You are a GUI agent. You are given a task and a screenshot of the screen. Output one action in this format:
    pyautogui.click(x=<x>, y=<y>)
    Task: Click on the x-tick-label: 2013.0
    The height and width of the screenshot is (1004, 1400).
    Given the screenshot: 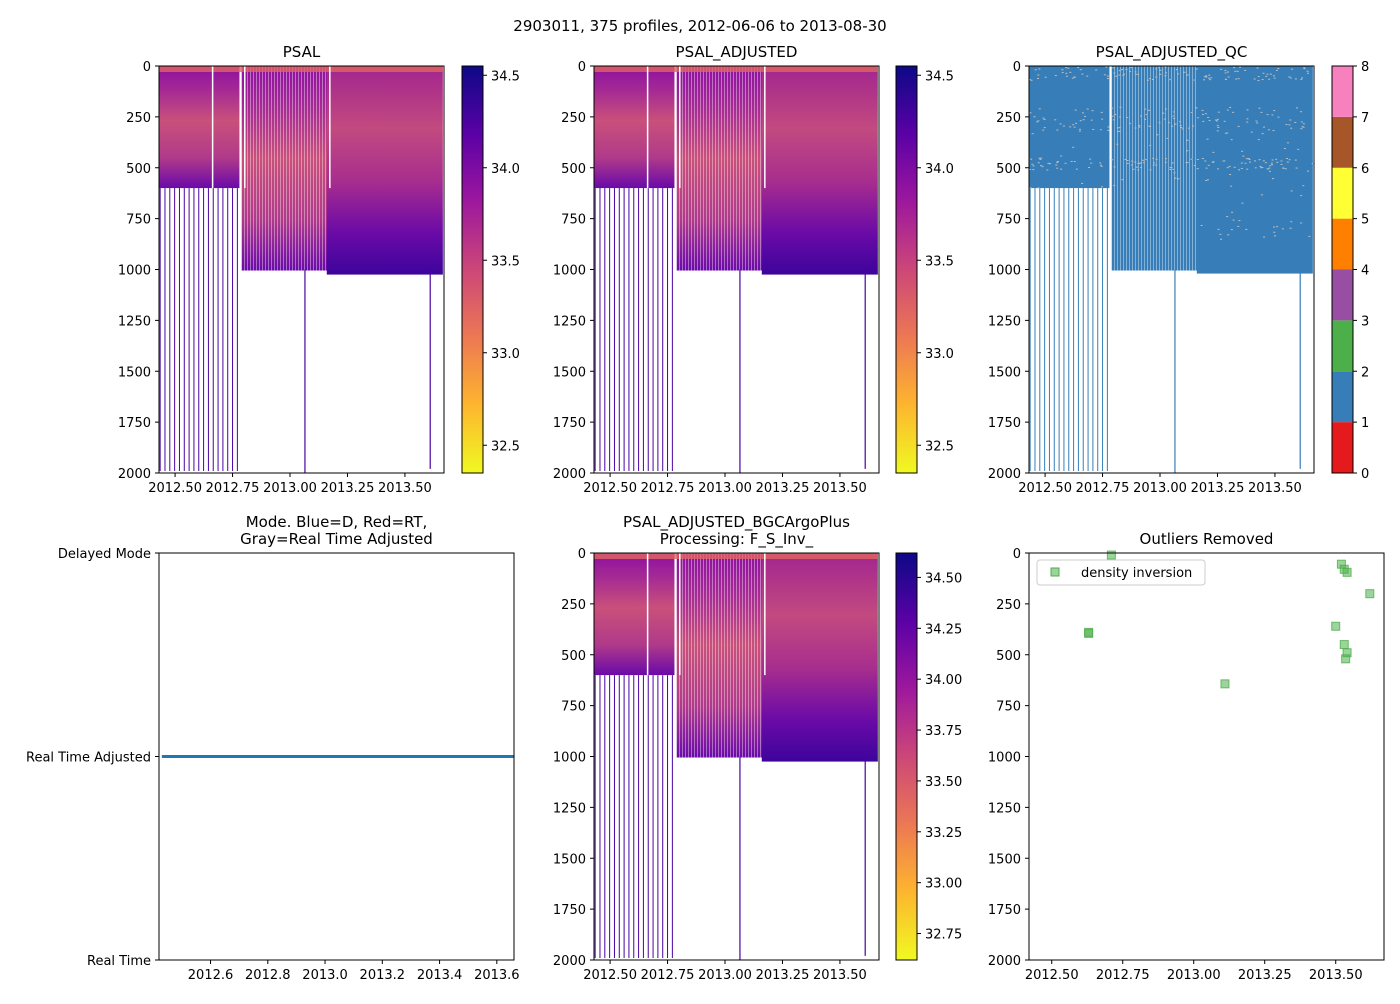 What is the action you would take?
    pyautogui.click(x=325, y=975)
    